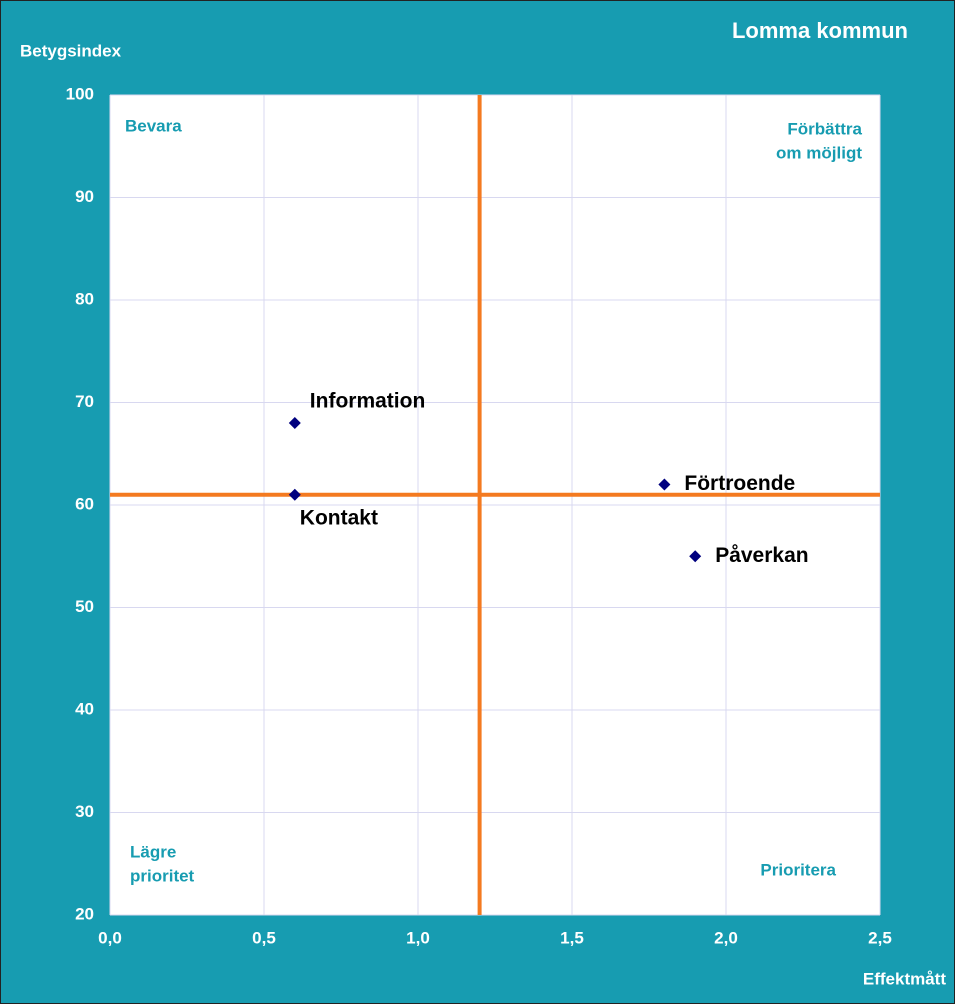  What do you see at coordinates (819, 152) in the screenshot?
I see `quadrant-label: om möjligt` at bounding box center [819, 152].